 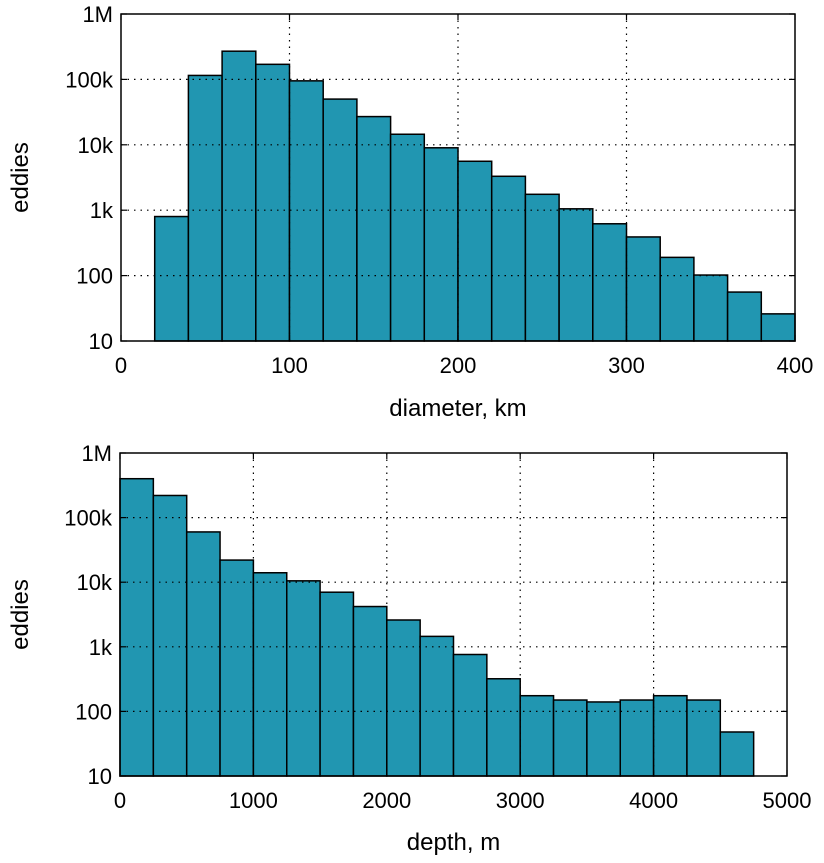 What do you see at coordinates (787, 800) in the screenshot?
I see `x-tick-label: 5000` at bounding box center [787, 800].